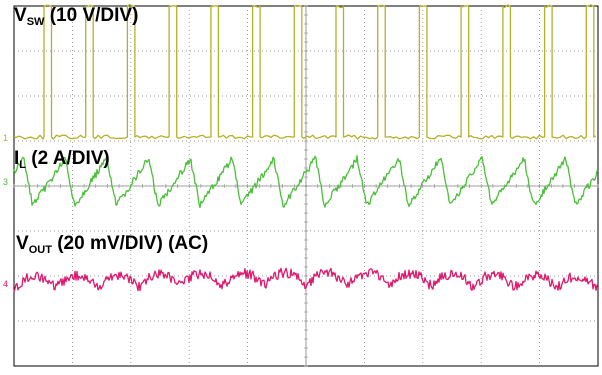 Image resolution: width=602 pixels, height=375 pixels. What do you see at coordinates (62, 159) in the screenshot?
I see `label-il: IL (2 A/DIV)` at bounding box center [62, 159].